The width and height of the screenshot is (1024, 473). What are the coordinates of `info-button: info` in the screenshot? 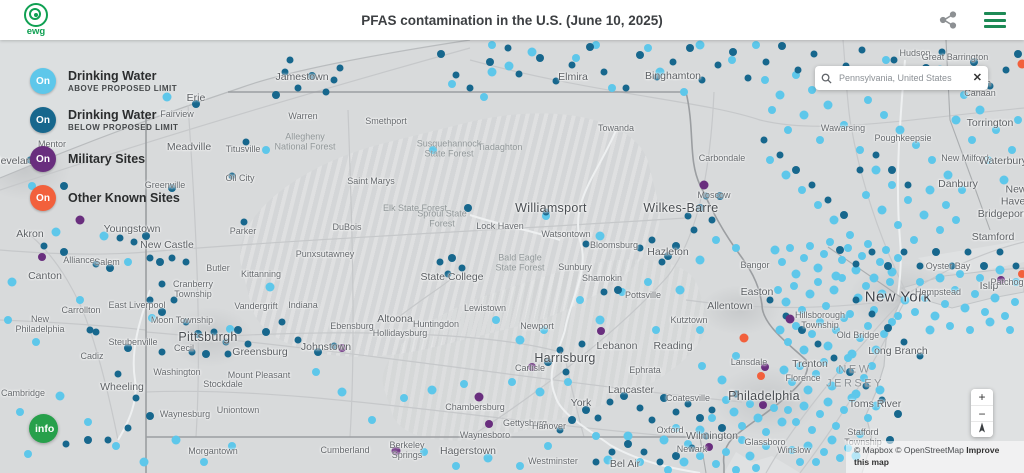 It's located at (43, 428).